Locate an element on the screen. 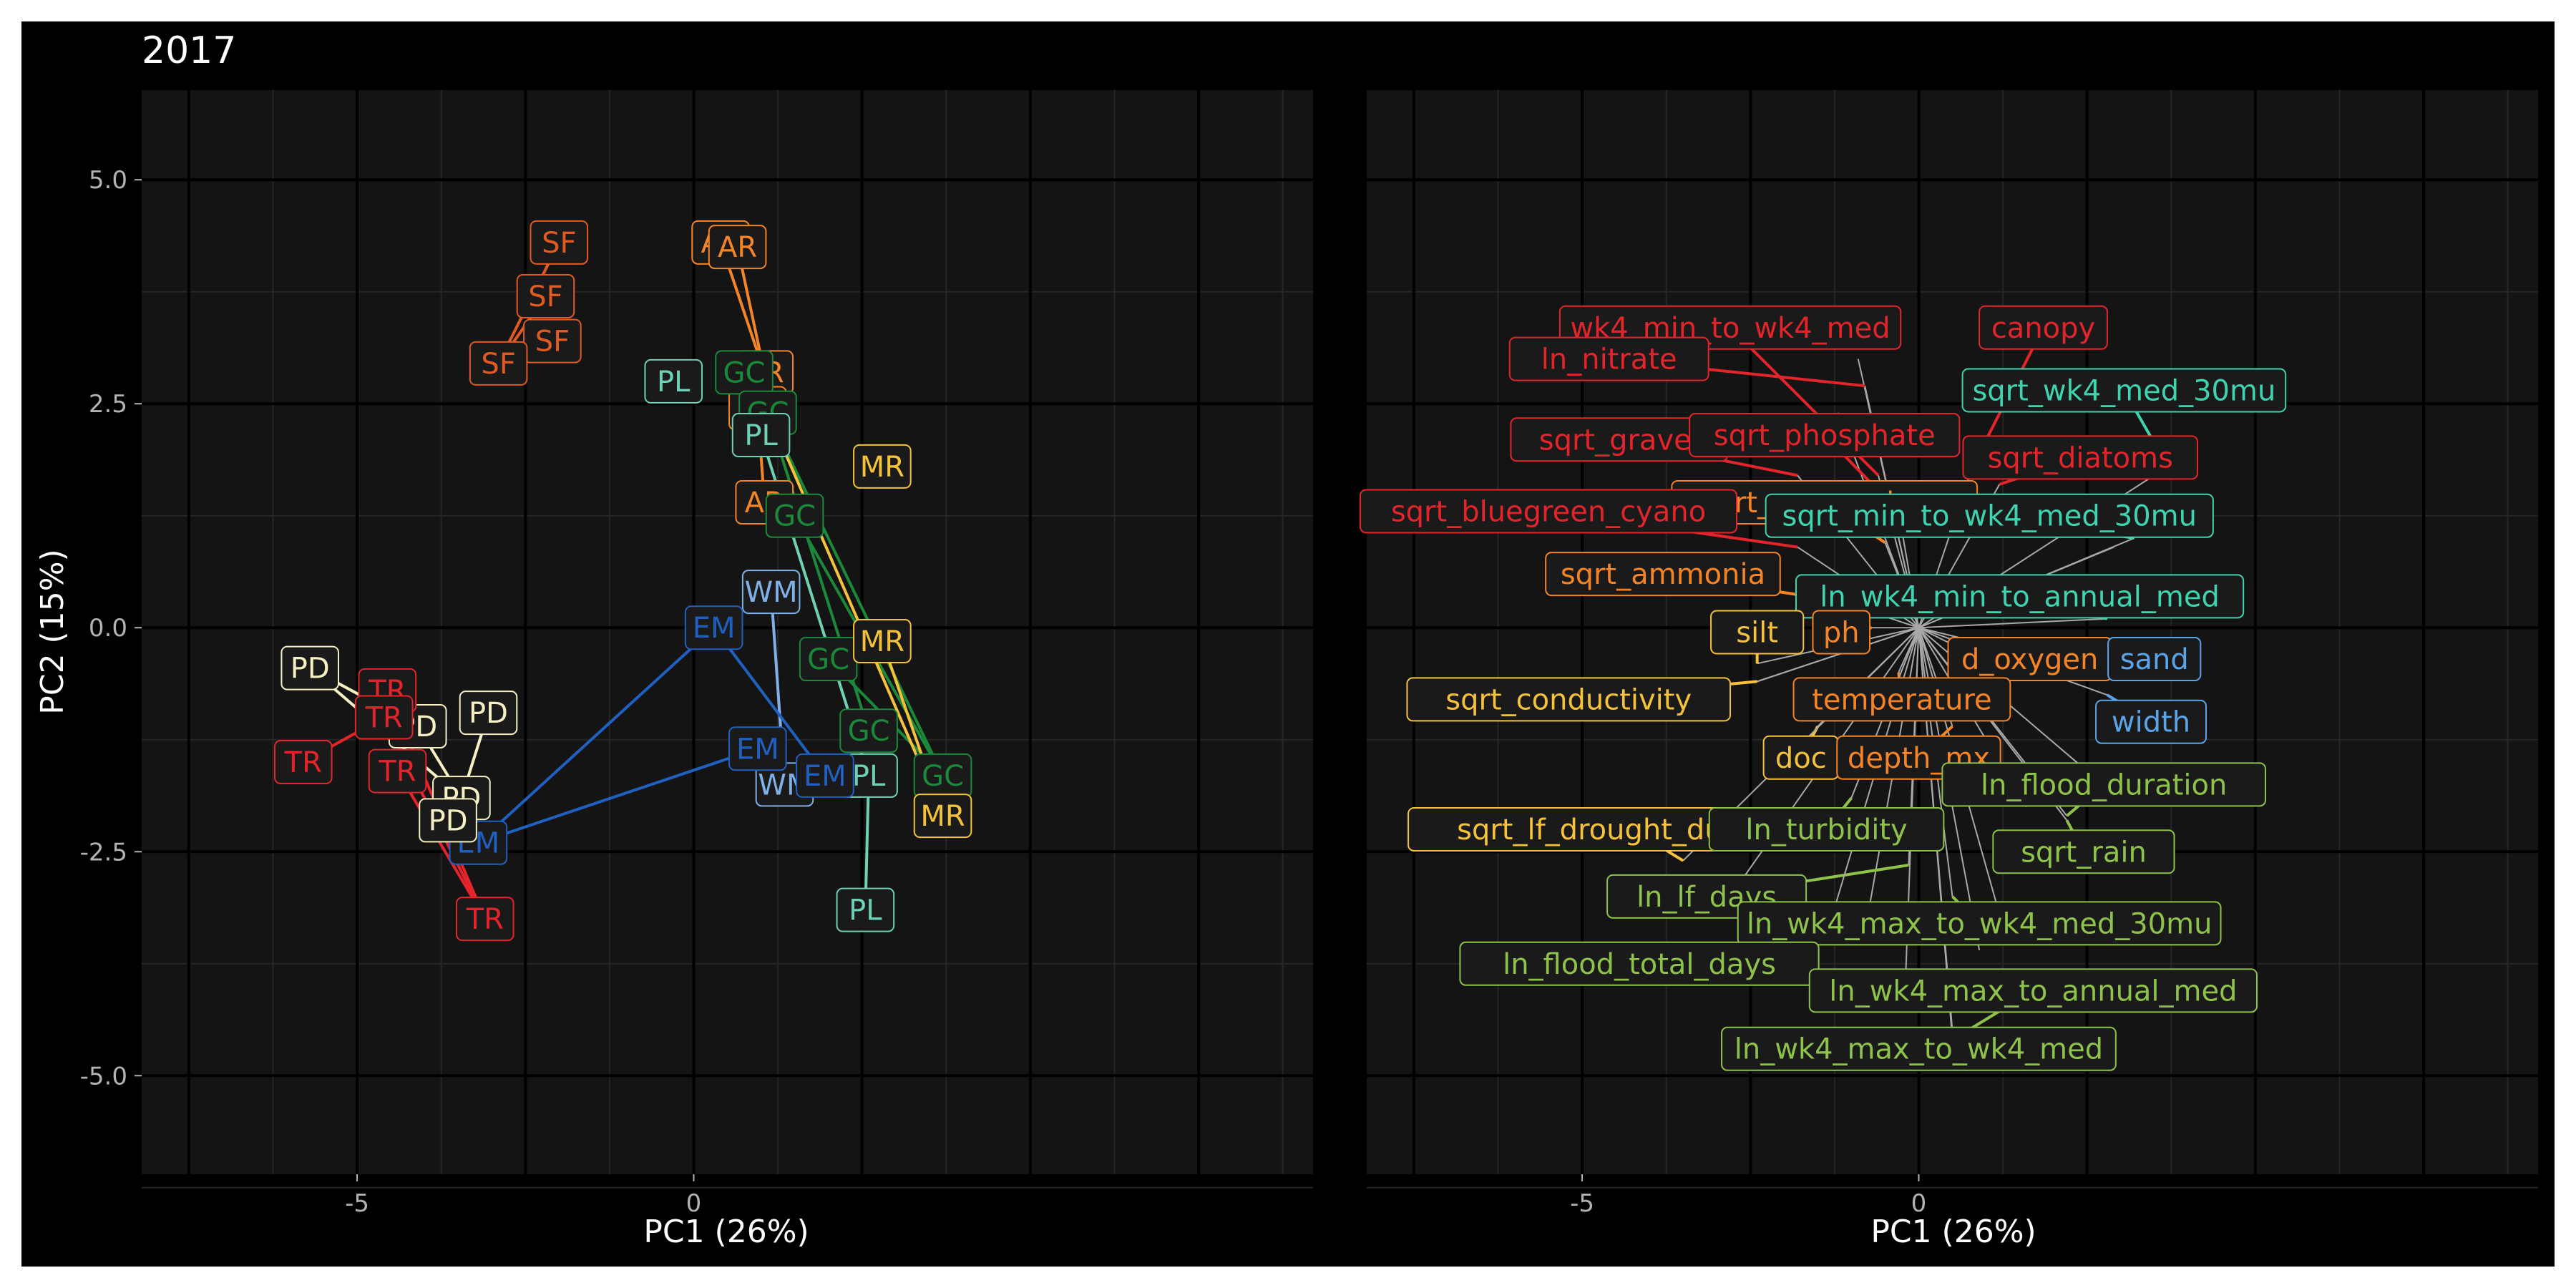 The width and height of the screenshot is (2576, 1288). site-label-wm: WM is located at coordinates (771, 592).